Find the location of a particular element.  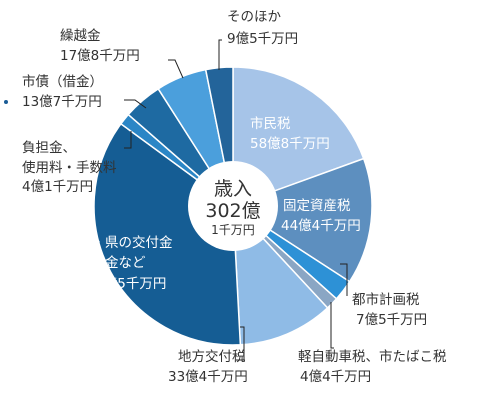

leader-line-chiho is located at coordinates (240, 343).